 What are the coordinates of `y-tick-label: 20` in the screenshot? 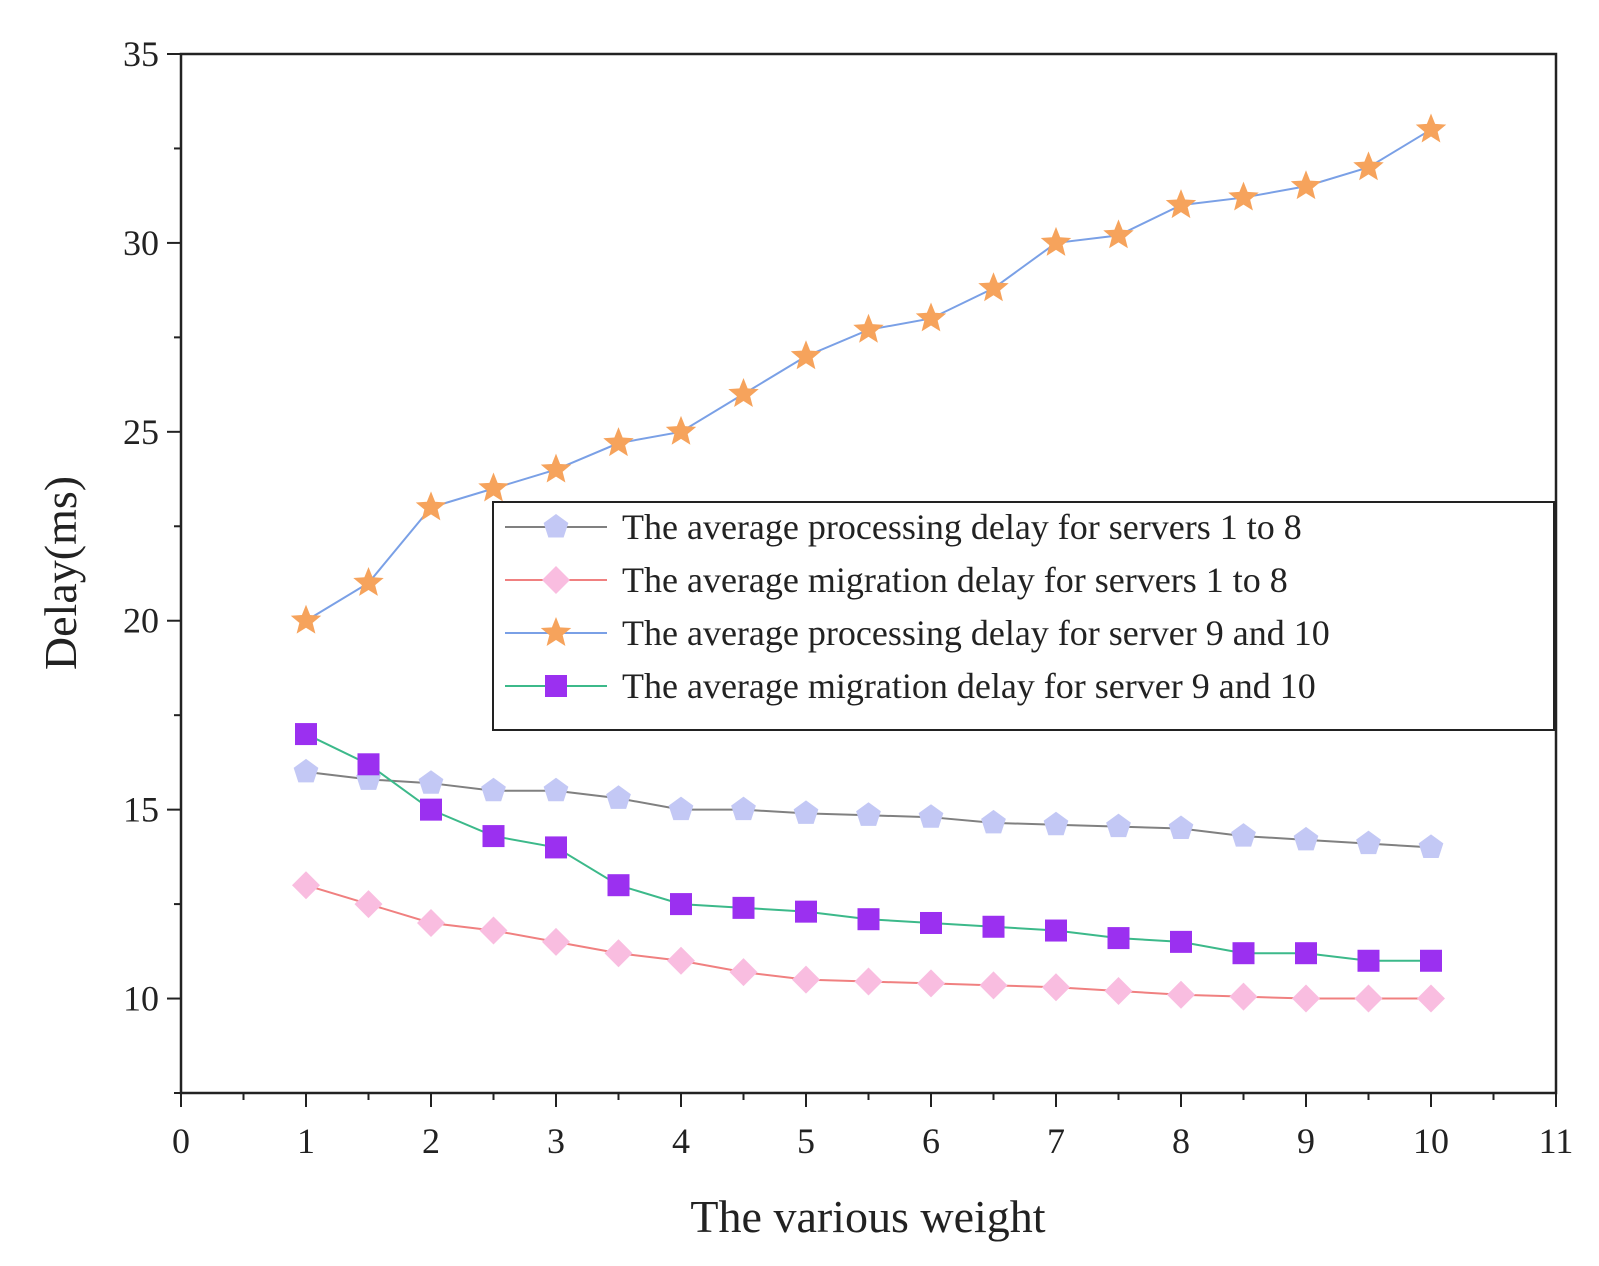 It's located at (141, 621).